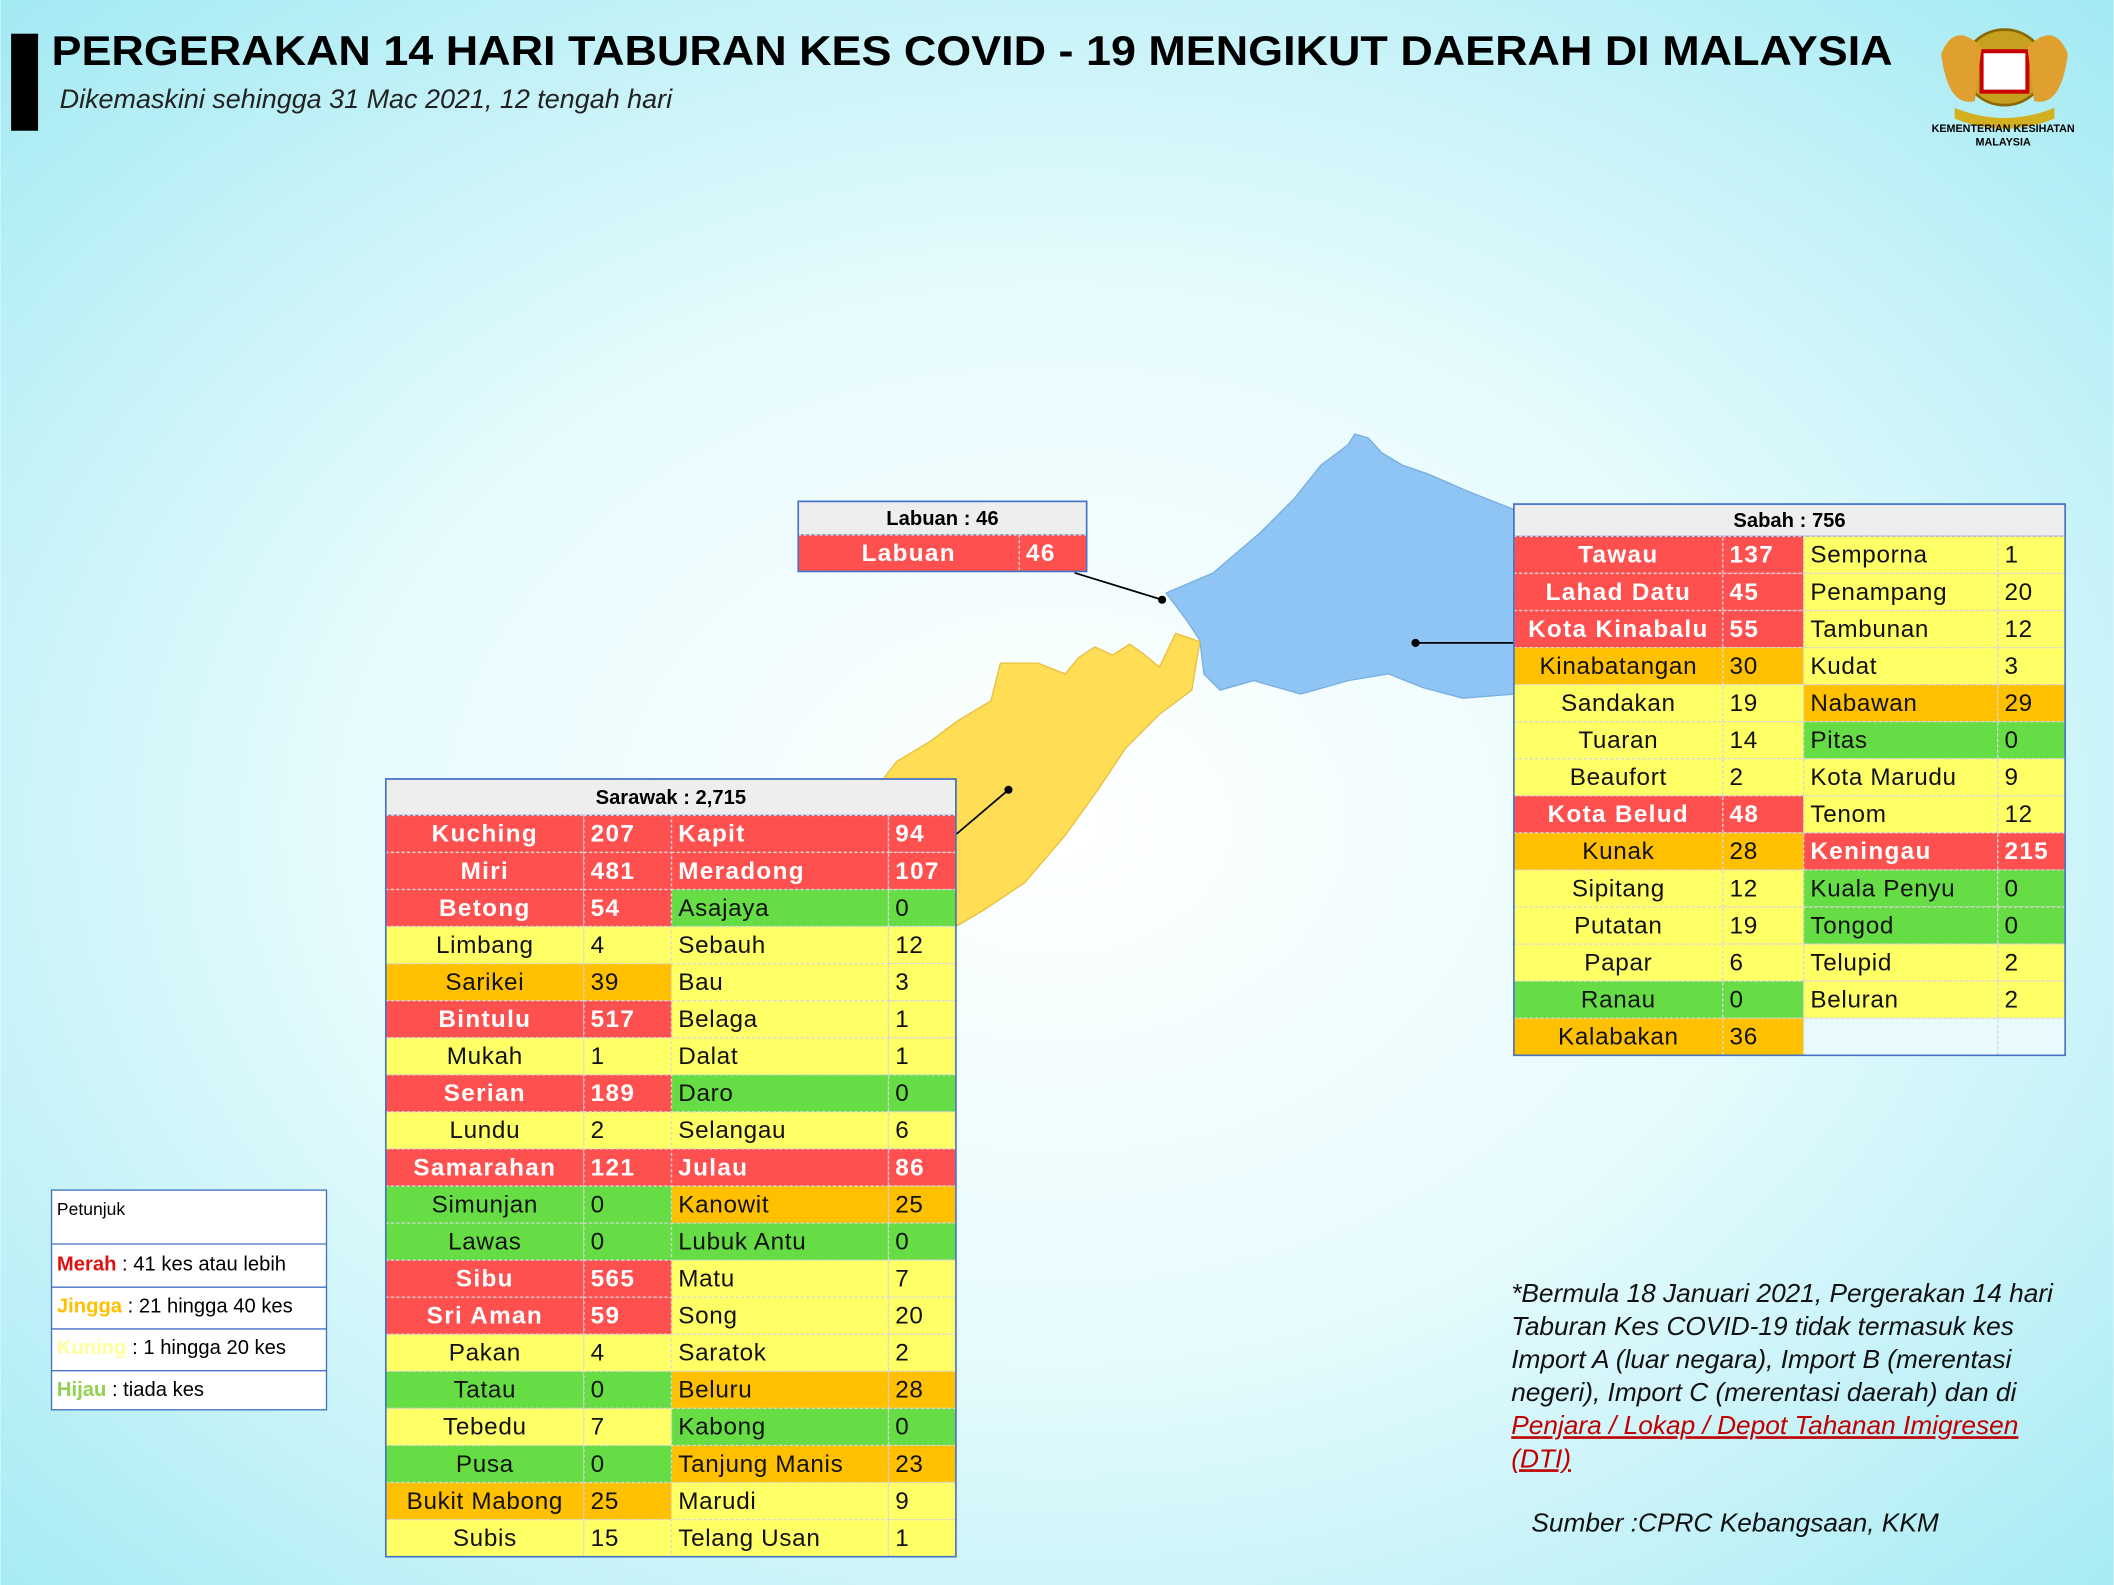 The width and height of the screenshot is (2114, 1585). What do you see at coordinates (1541, 1458) in the screenshot?
I see `note-link: (DTI)` at bounding box center [1541, 1458].